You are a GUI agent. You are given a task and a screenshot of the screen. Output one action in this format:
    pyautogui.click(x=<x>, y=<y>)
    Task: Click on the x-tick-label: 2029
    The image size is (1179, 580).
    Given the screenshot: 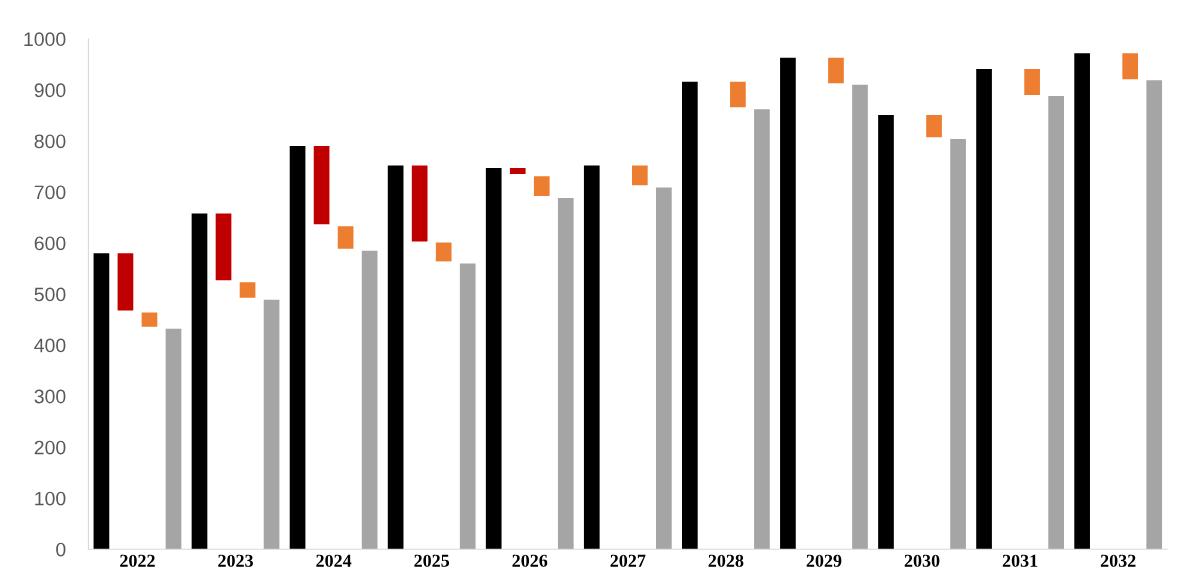 What is the action you would take?
    pyautogui.click(x=824, y=560)
    